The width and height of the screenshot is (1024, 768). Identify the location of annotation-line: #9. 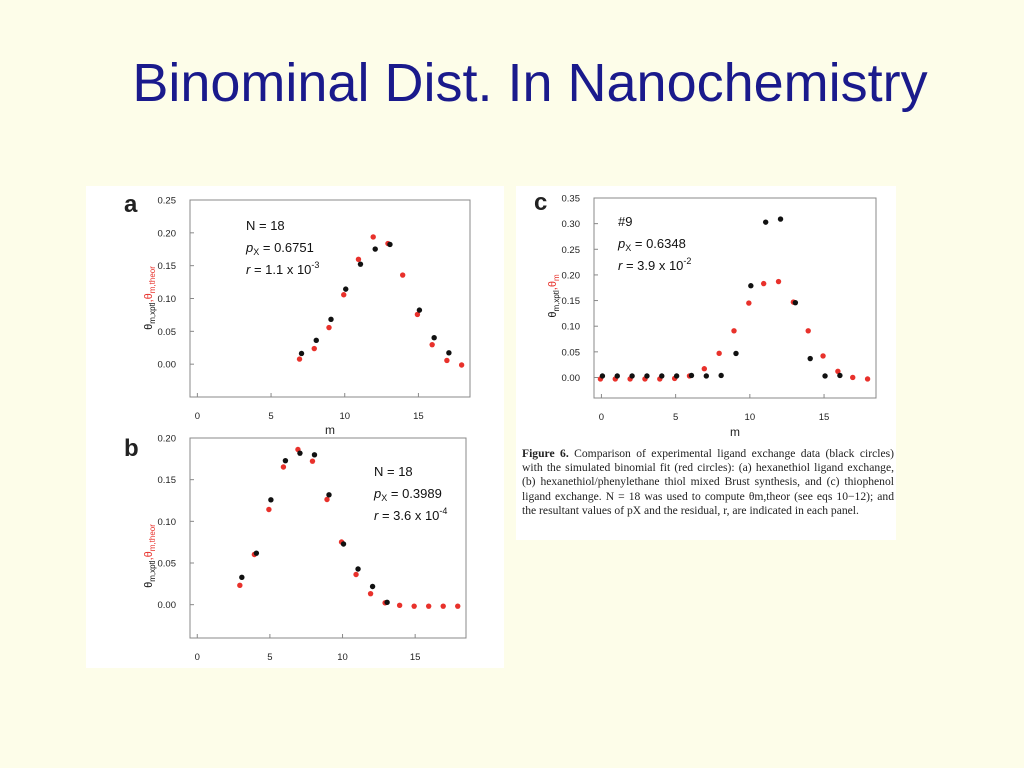
(625, 221).